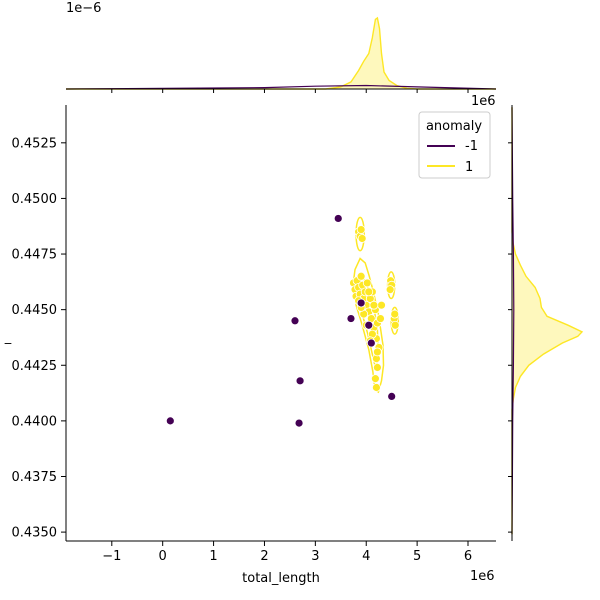 This screenshot has height=600, width=600. Describe the element at coordinates (35, 533) in the screenshot. I see `y-tick-label: 0.4350` at that location.